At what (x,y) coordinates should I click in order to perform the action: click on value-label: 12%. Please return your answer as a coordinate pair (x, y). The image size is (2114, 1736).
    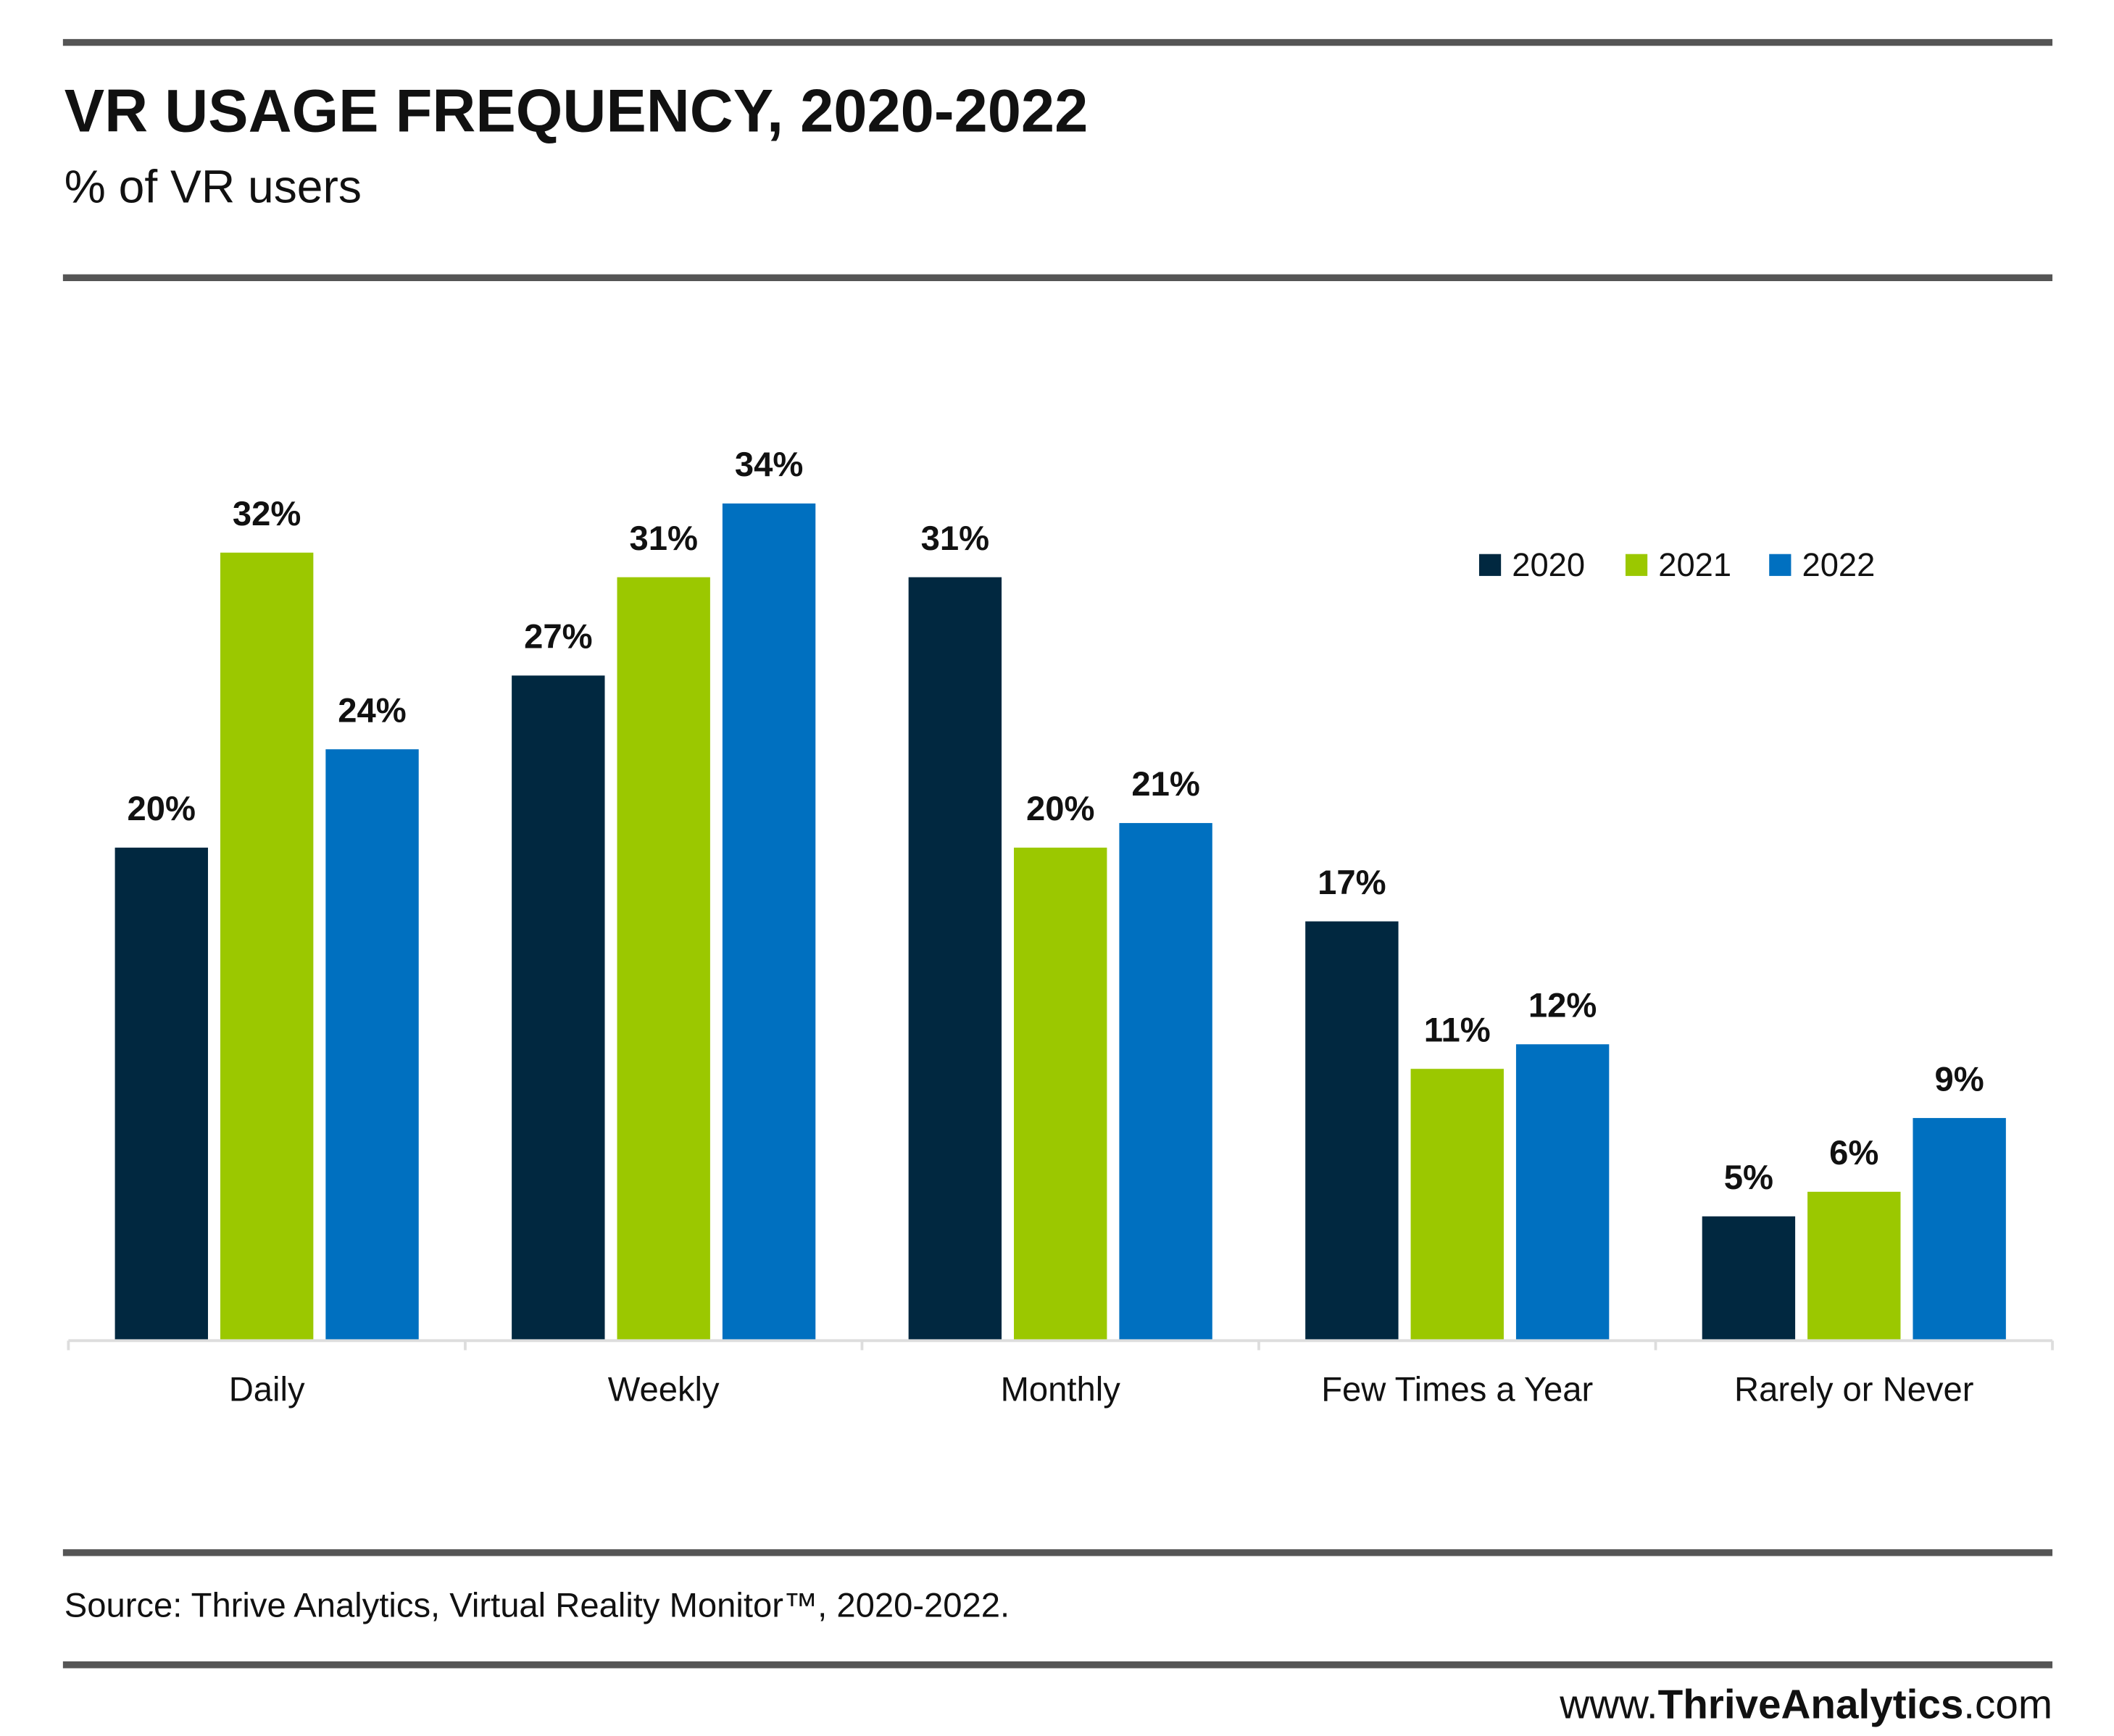
    Looking at the image, I should click on (1563, 1006).